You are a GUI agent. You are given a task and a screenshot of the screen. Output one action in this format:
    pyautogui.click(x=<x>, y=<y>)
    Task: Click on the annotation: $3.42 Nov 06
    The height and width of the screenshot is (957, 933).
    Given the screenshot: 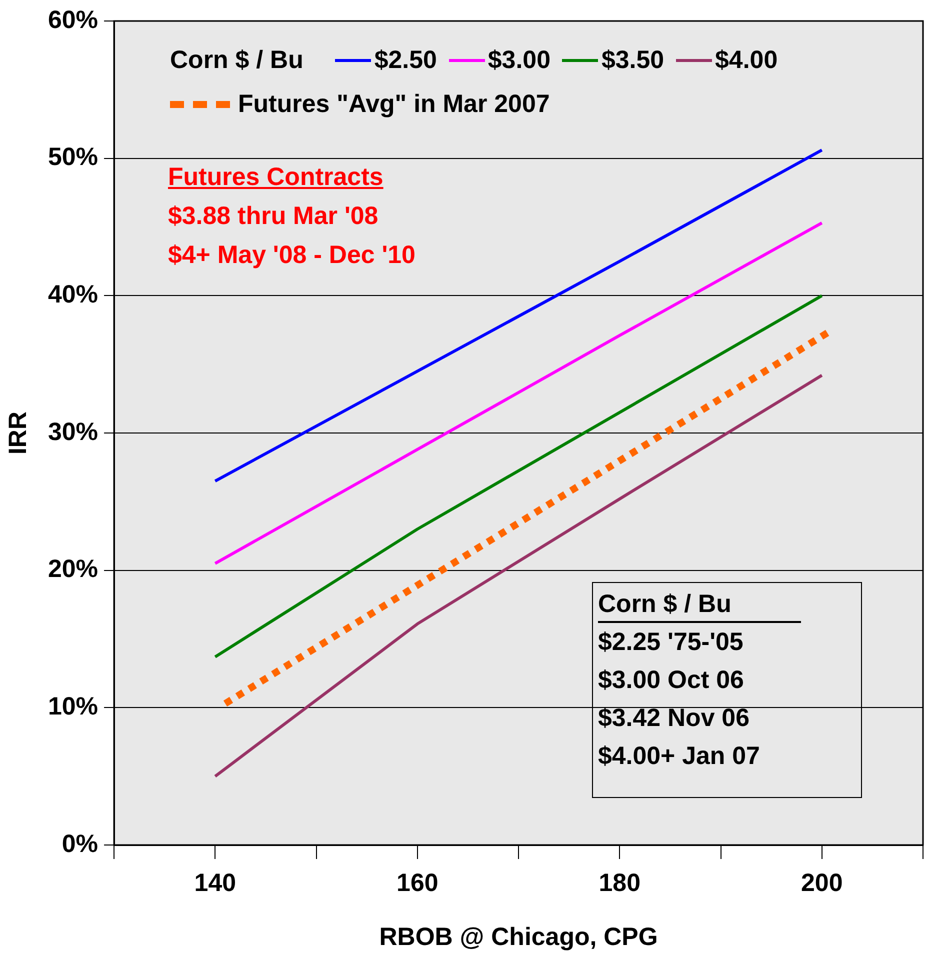 What is the action you would take?
    pyautogui.click(x=674, y=718)
    